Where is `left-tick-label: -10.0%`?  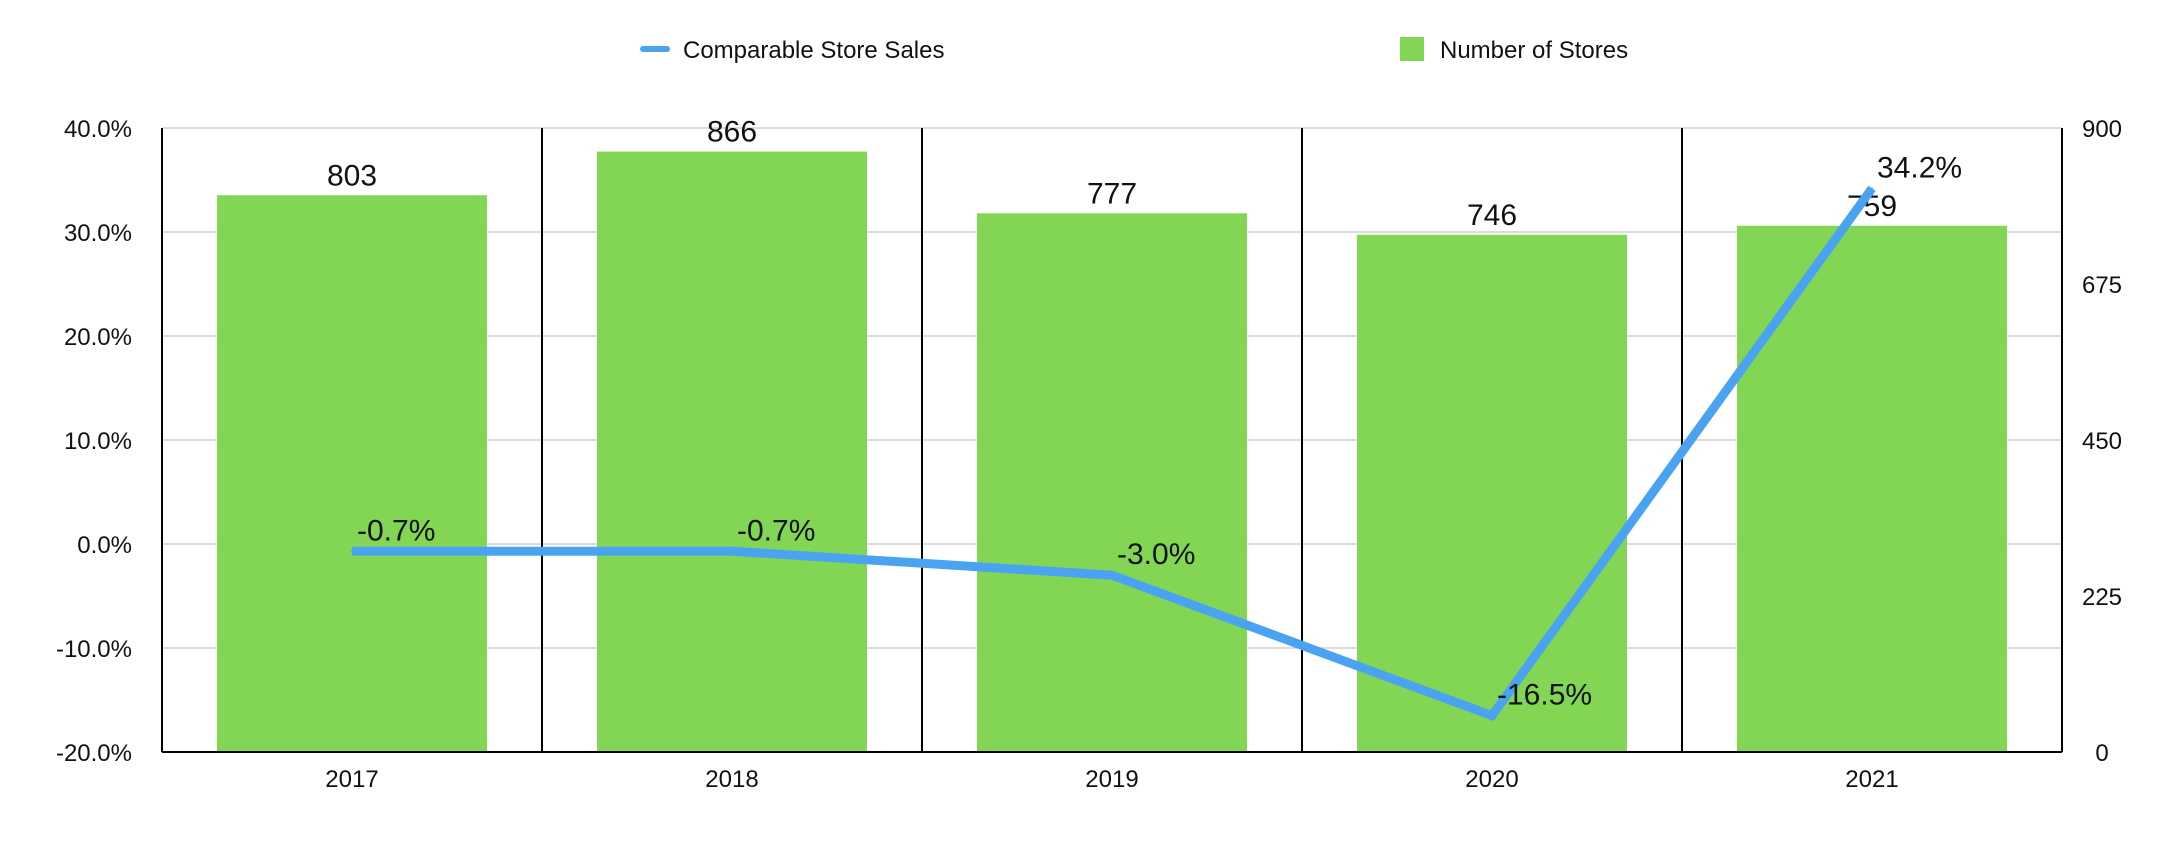 left-tick-label: -10.0% is located at coordinates (94, 649).